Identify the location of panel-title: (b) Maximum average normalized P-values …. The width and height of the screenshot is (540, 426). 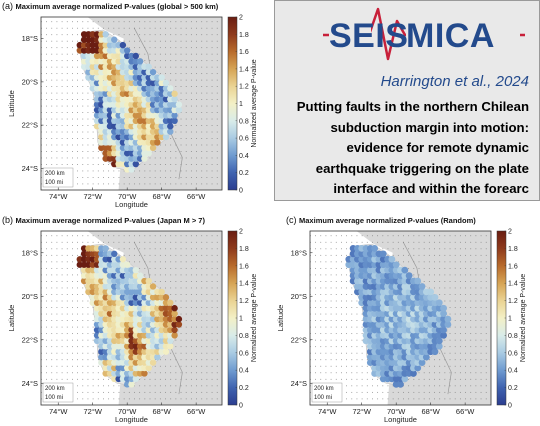
(103, 220).